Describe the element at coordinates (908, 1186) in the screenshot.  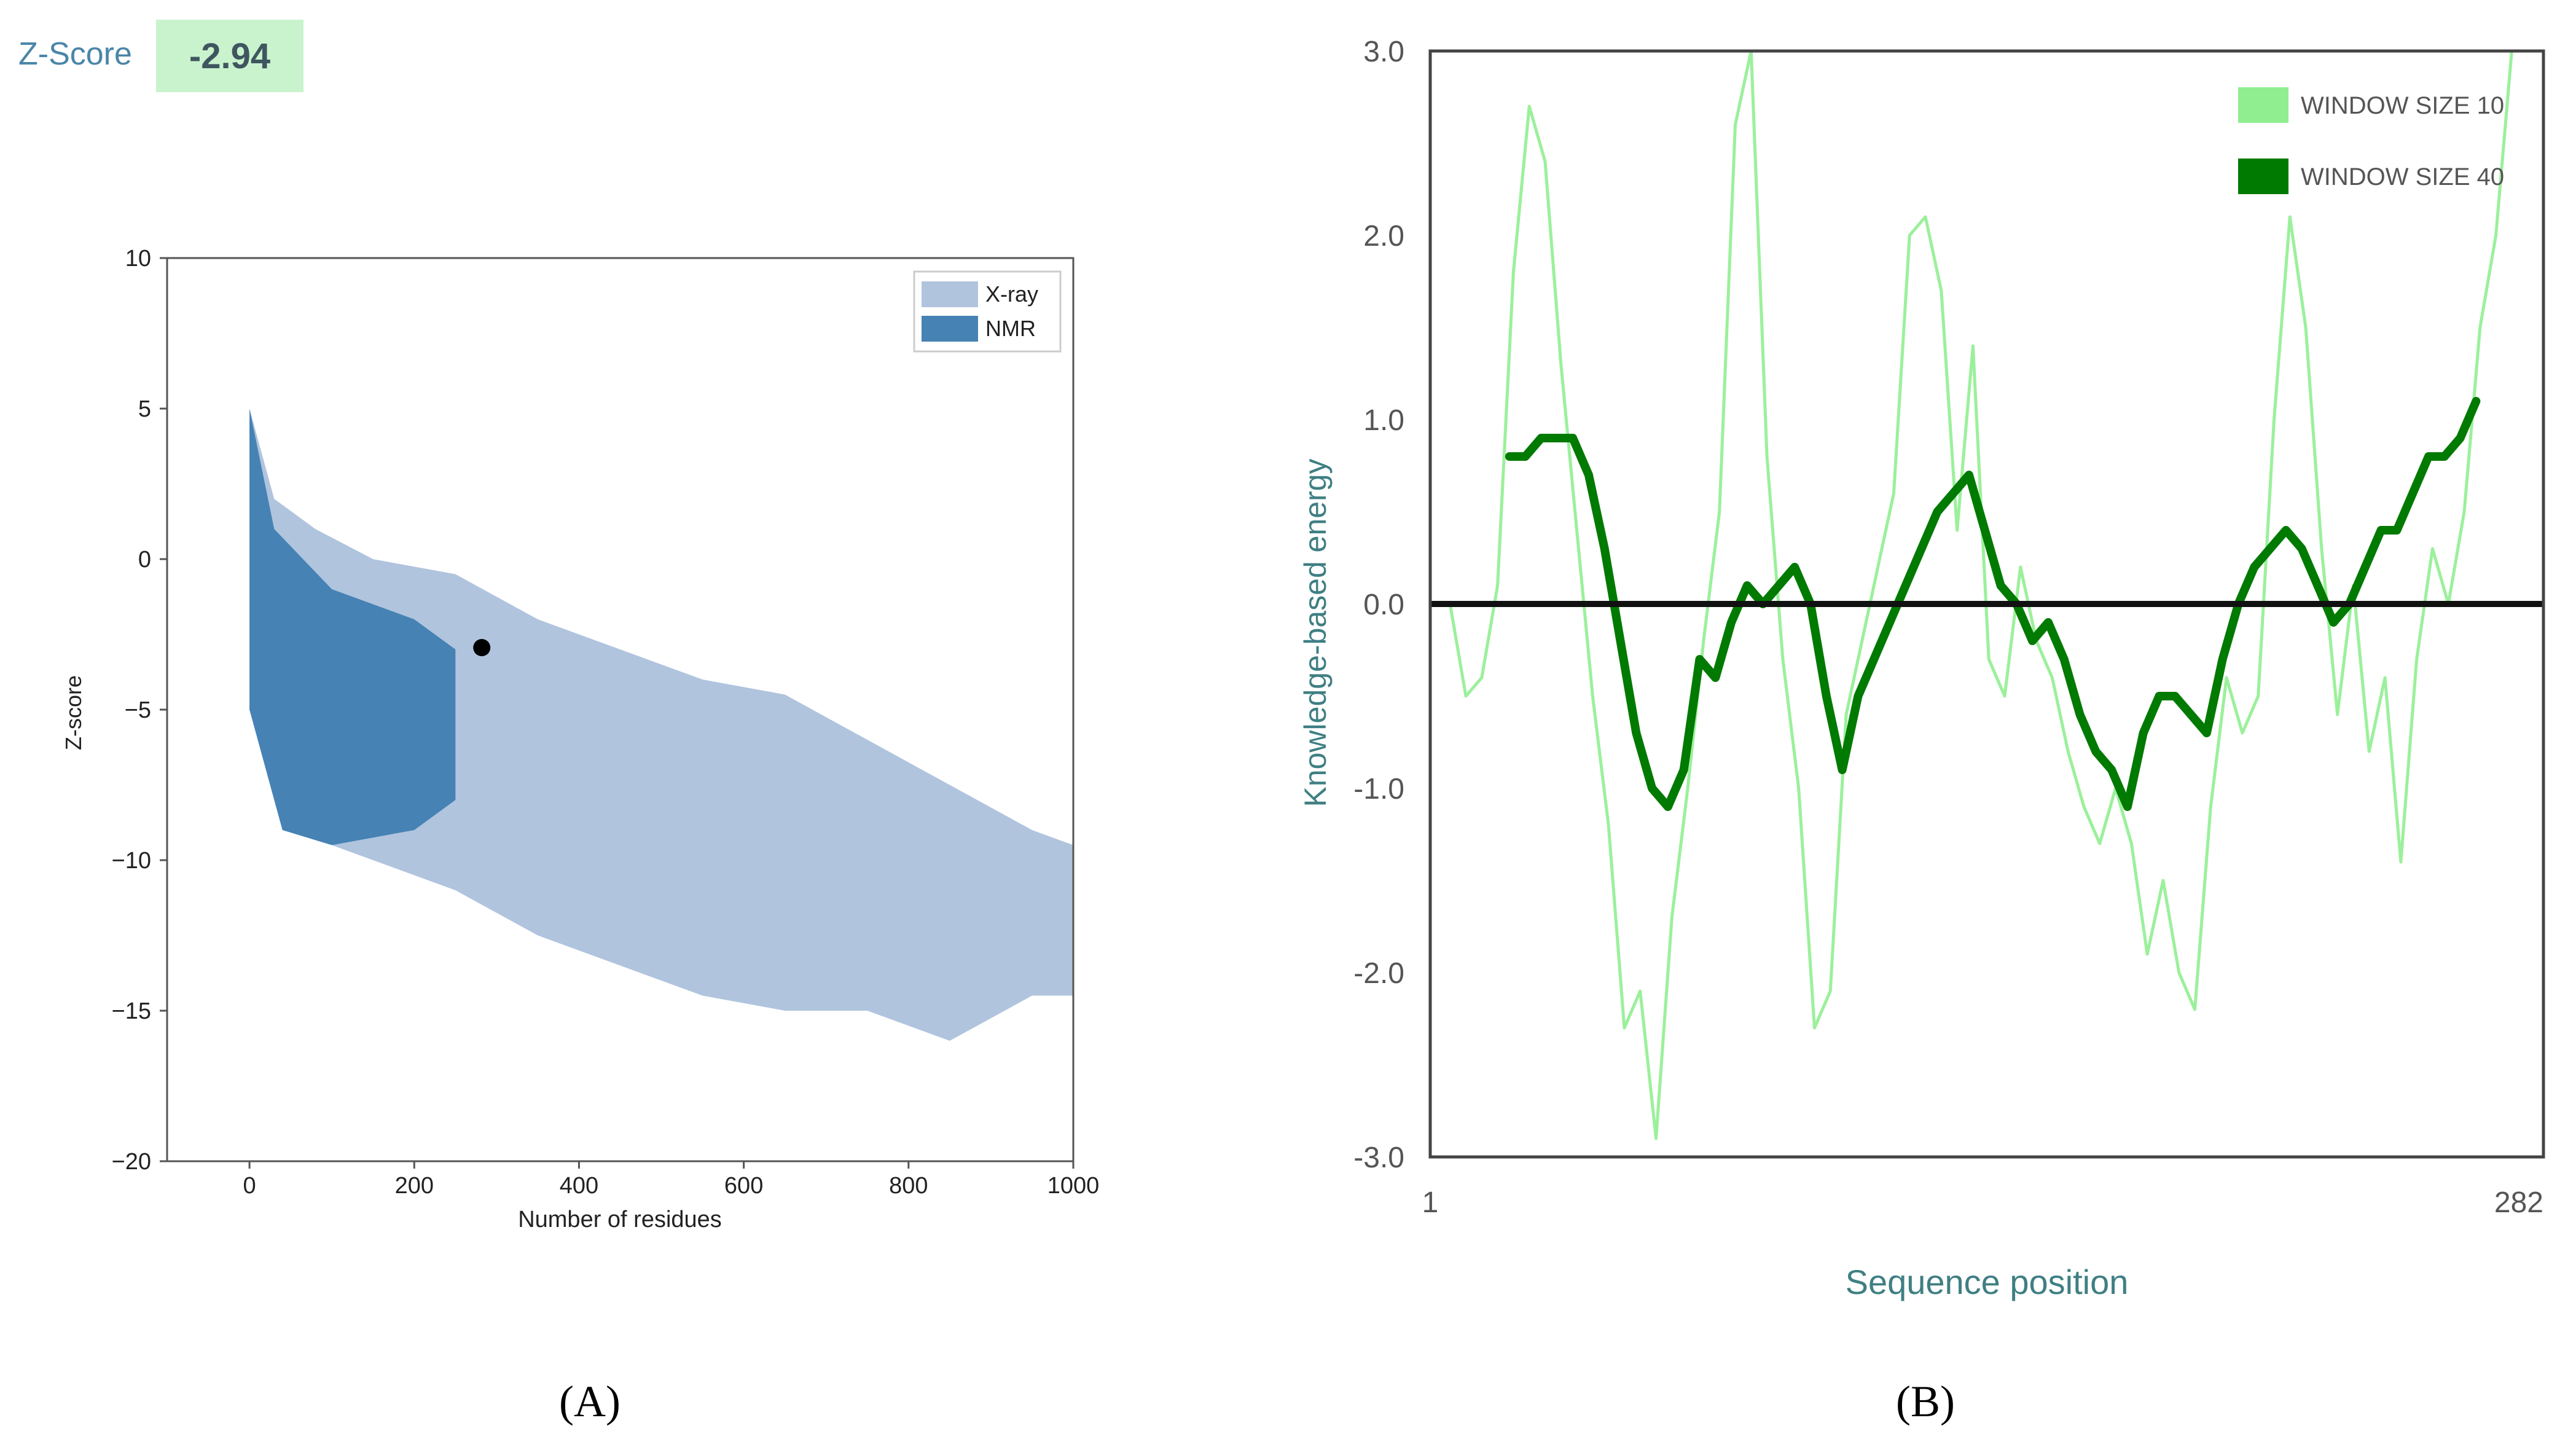
I see `chart-a-x-tick-label: 800` at that location.